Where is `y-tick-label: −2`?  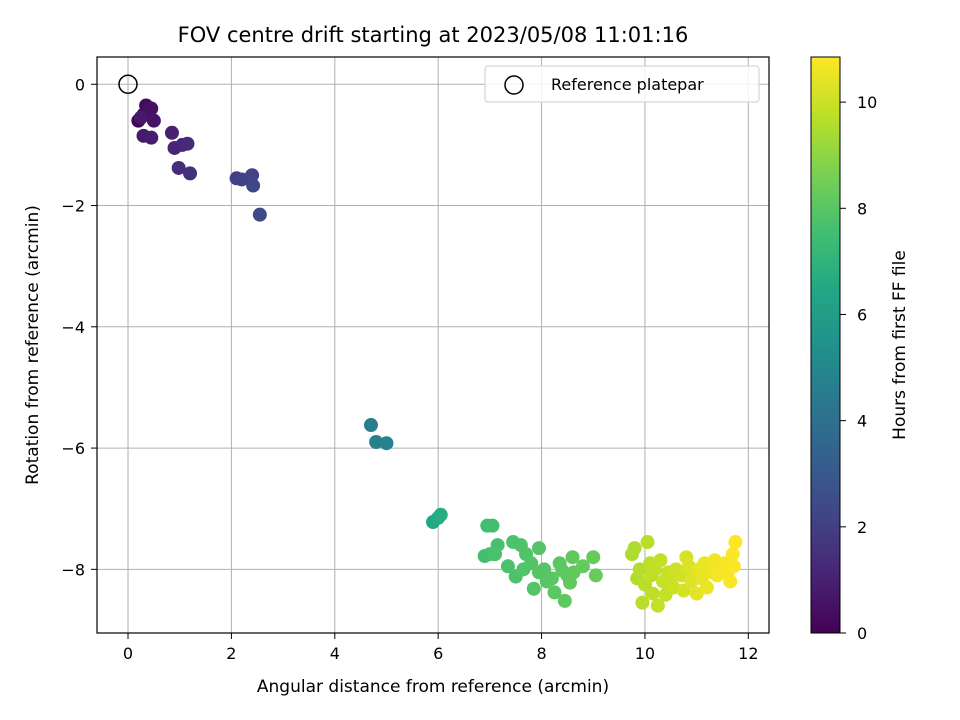
y-tick-label: −2 is located at coordinates (73, 206).